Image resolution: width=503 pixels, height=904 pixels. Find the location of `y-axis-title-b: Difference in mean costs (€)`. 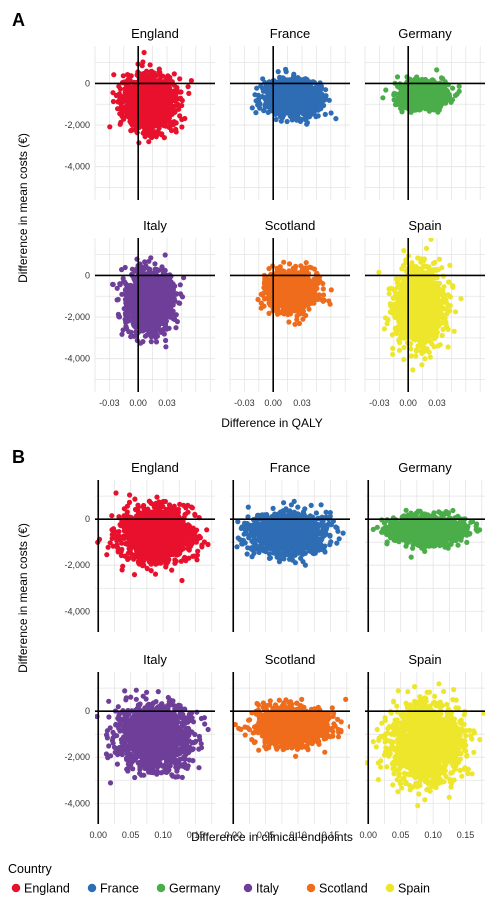

y-axis-title-b: Difference in mean costs (€) is located at coordinates (23, 598).